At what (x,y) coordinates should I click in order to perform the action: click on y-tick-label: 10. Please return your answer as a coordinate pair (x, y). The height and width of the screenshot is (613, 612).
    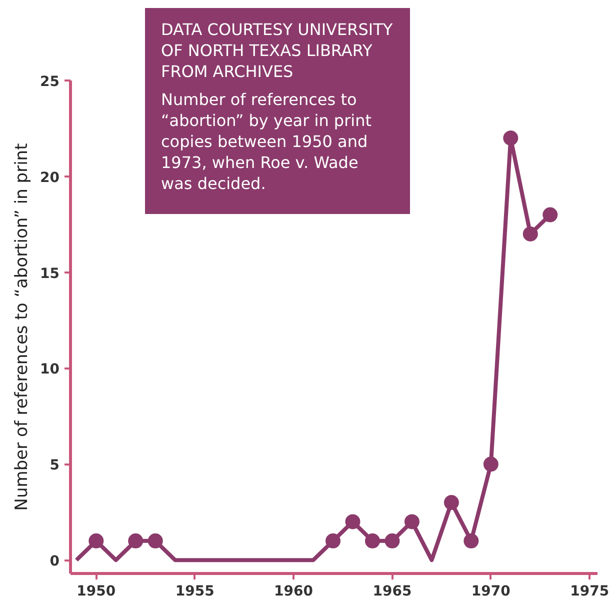
    Looking at the image, I should click on (50, 370).